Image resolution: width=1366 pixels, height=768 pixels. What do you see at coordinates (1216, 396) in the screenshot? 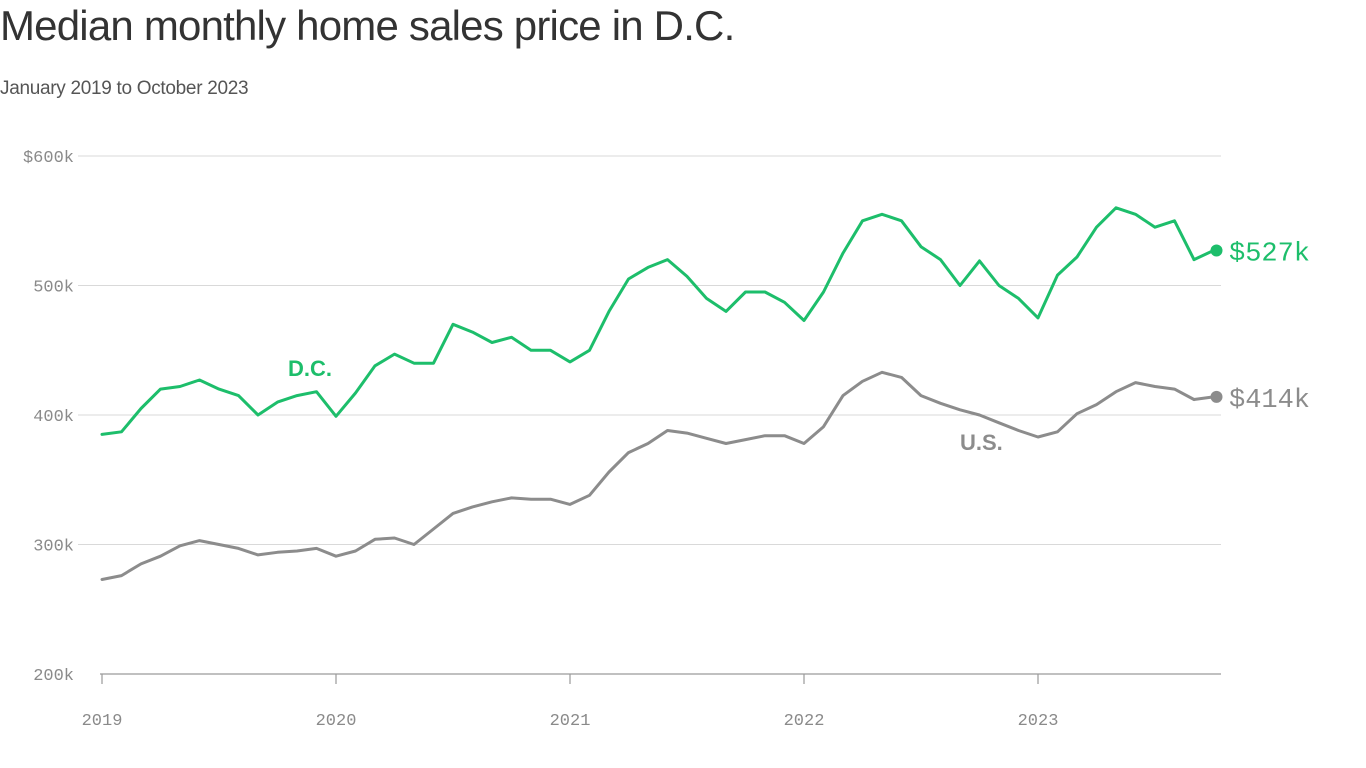
I see `end-dot-us` at bounding box center [1216, 396].